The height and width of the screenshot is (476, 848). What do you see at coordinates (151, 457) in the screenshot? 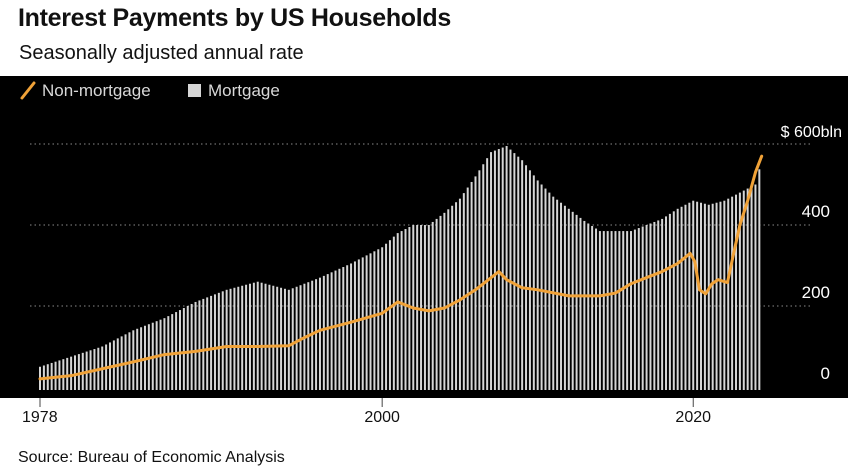
I see `source-note: Source: Bureau of Economic Analysis` at bounding box center [151, 457].